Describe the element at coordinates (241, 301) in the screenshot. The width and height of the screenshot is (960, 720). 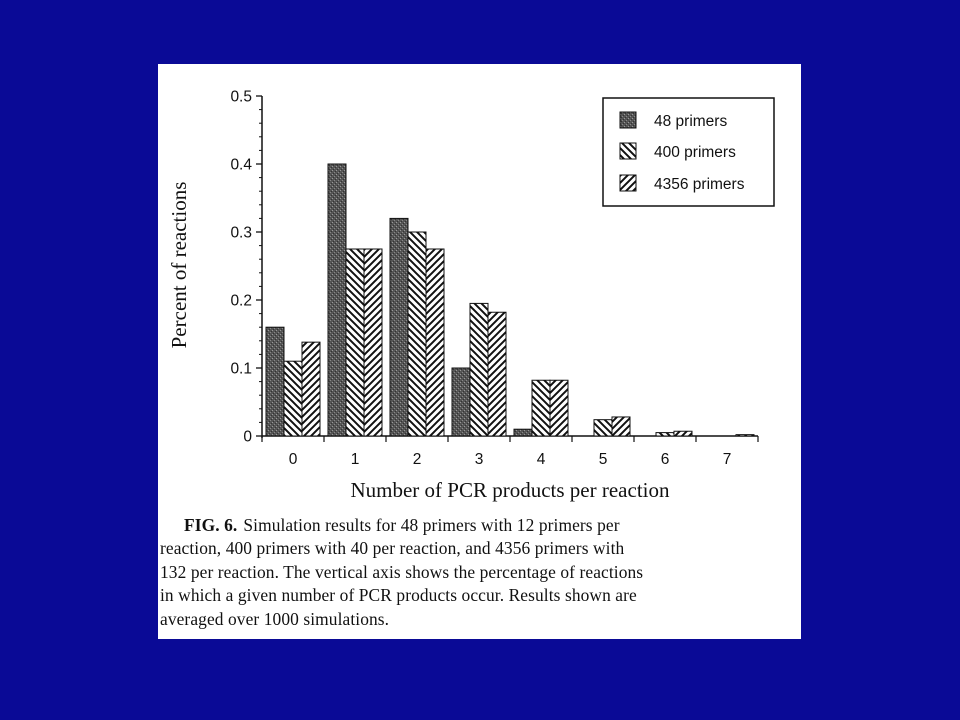
I see `y-tick-label: 0.2` at that location.